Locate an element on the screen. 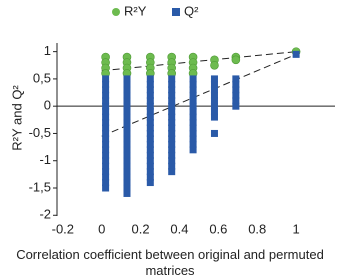 Image resolution: width=340 pixels, height=275 pixels. x-tick-label: -0.2 is located at coordinates (63, 228).